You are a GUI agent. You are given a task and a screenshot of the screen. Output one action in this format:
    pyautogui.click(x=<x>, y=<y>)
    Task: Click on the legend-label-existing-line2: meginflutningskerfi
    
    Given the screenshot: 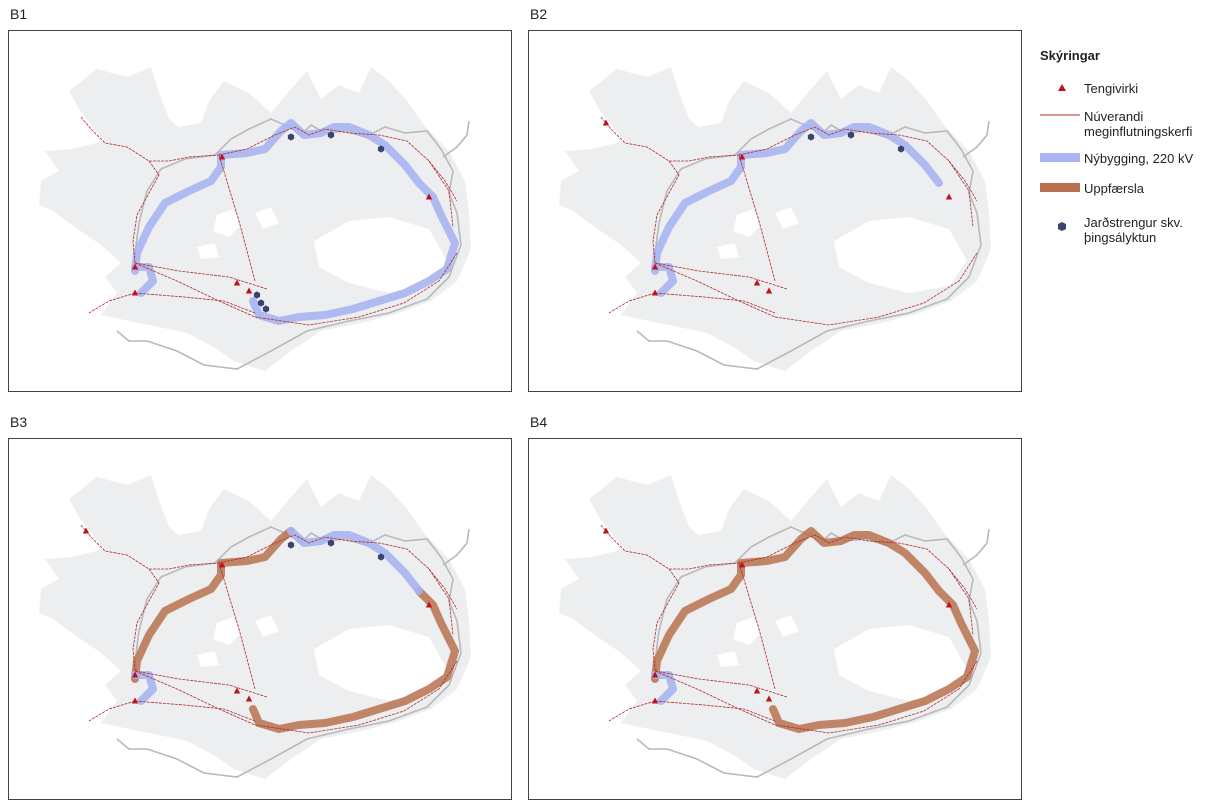 What is the action you would take?
    pyautogui.click(x=1138, y=131)
    